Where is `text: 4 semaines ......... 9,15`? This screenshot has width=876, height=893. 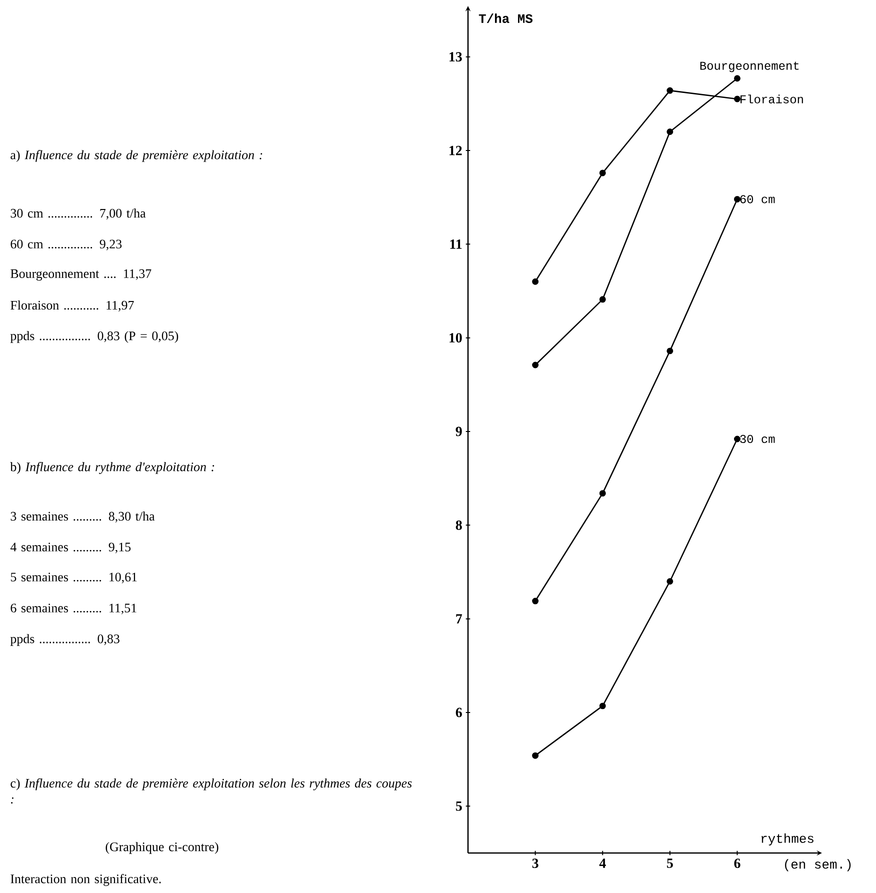 text: 4 semaines ......... 9,15 is located at coordinates (70, 548).